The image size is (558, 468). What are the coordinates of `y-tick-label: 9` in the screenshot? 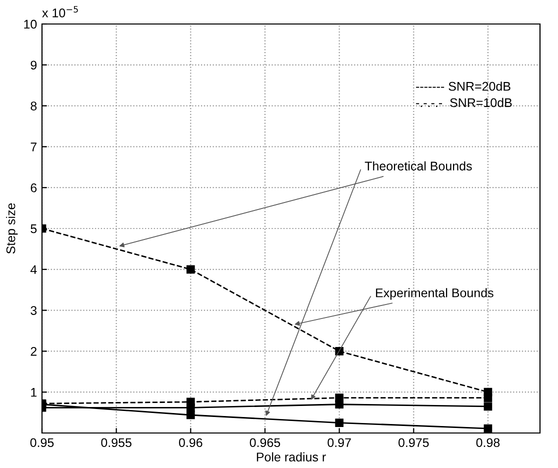 It's located at (33, 65).